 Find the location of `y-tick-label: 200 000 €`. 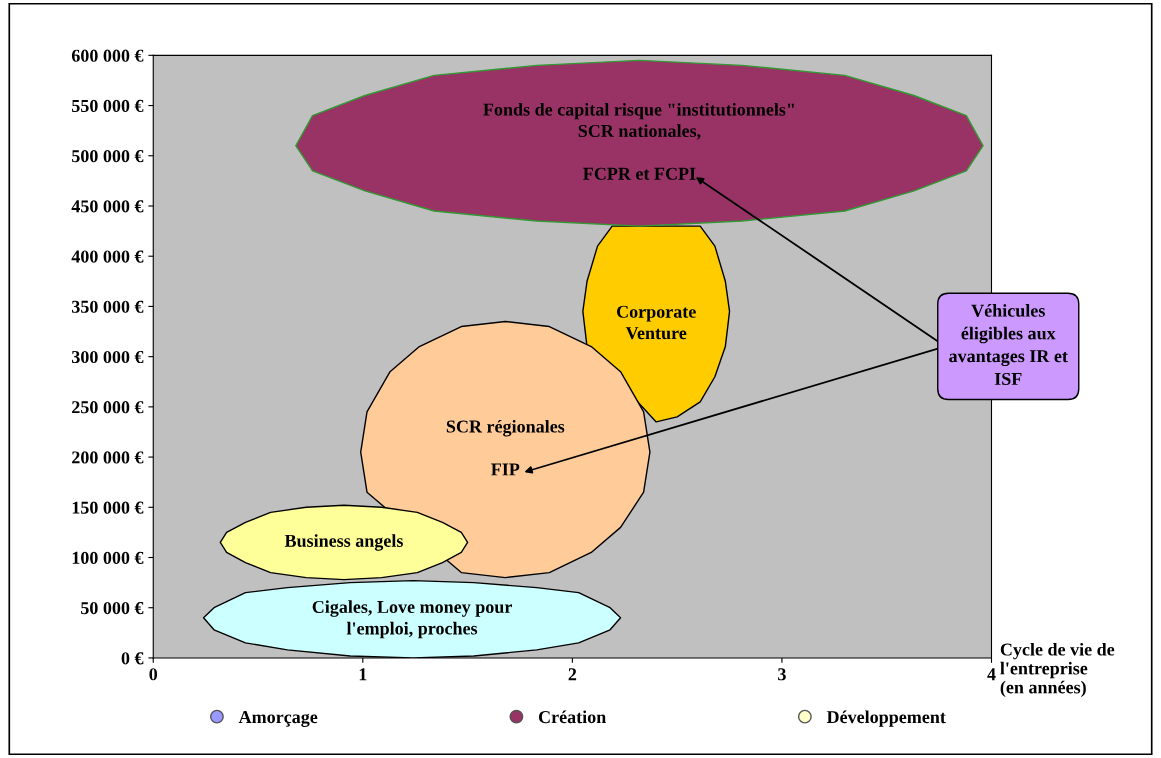

y-tick-label: 200 000 € is located at coordinates (108, 457).